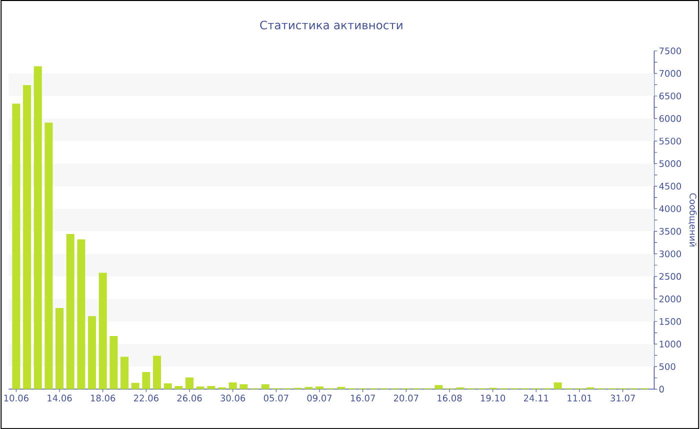  I want to click on y-tick-label: 5000, so click(670, 164).